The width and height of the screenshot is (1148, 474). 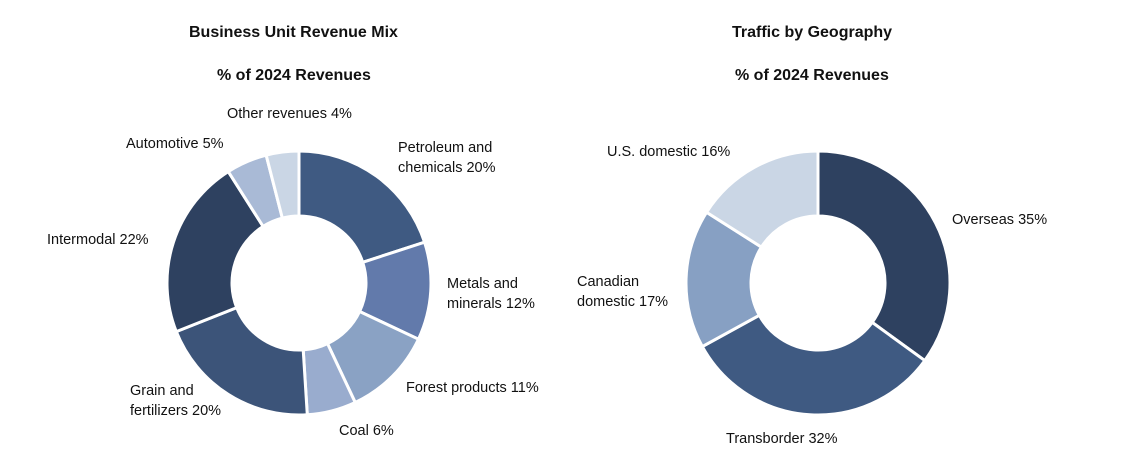 What do you see at coordinates (812, 32) in the screenshot?
I see `chart-title: Traffic by Geography` at bounding box center [812, 32].